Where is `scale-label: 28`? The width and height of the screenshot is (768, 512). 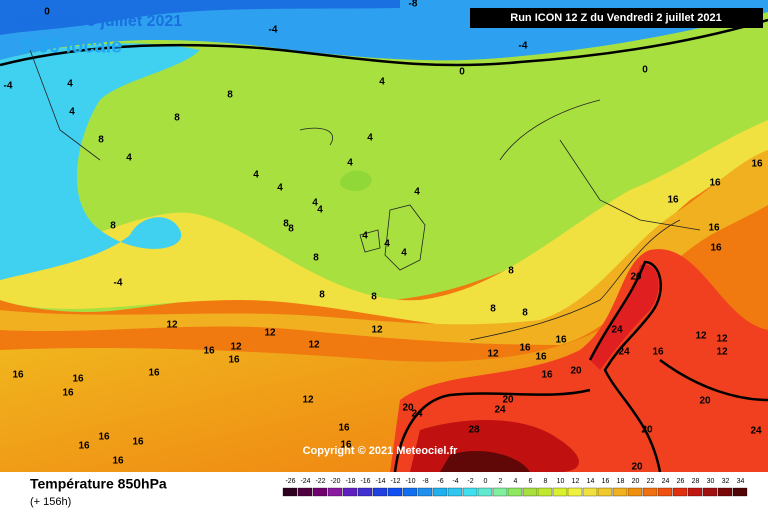 scale-label: 28 is located at coordinates (696, 481).